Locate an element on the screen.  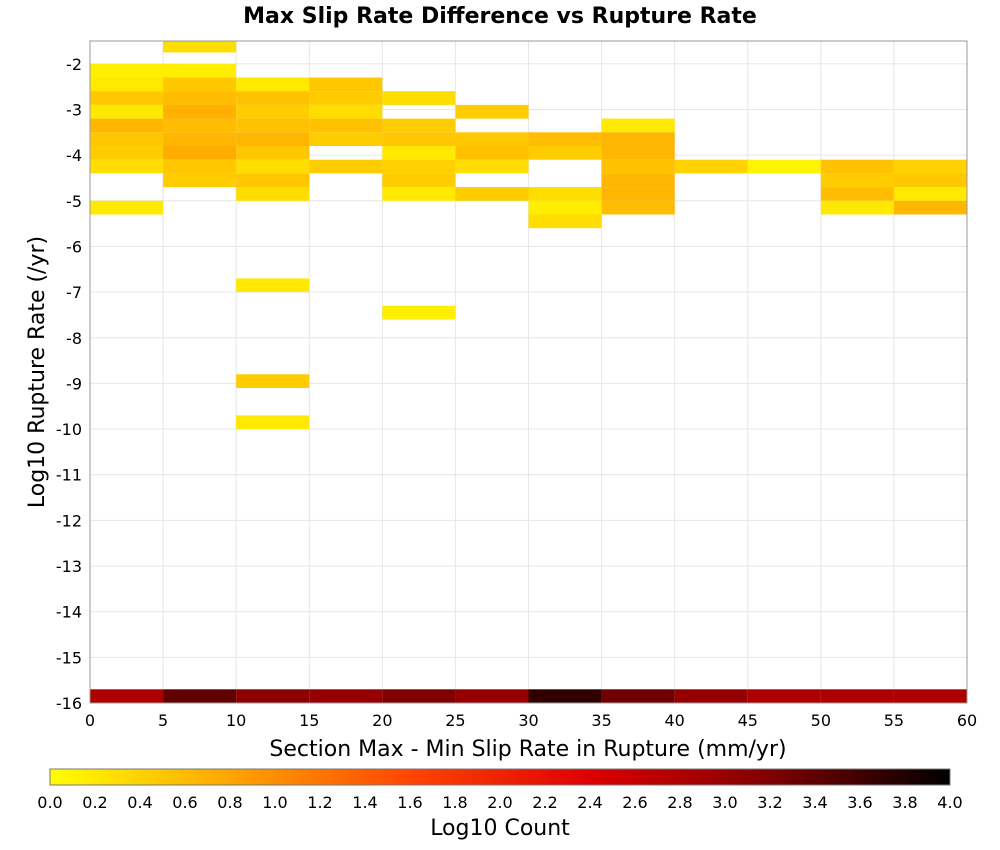
y-axis-label: Log10 Rupture Rate (/yr) is located at coordinates (37, 372).